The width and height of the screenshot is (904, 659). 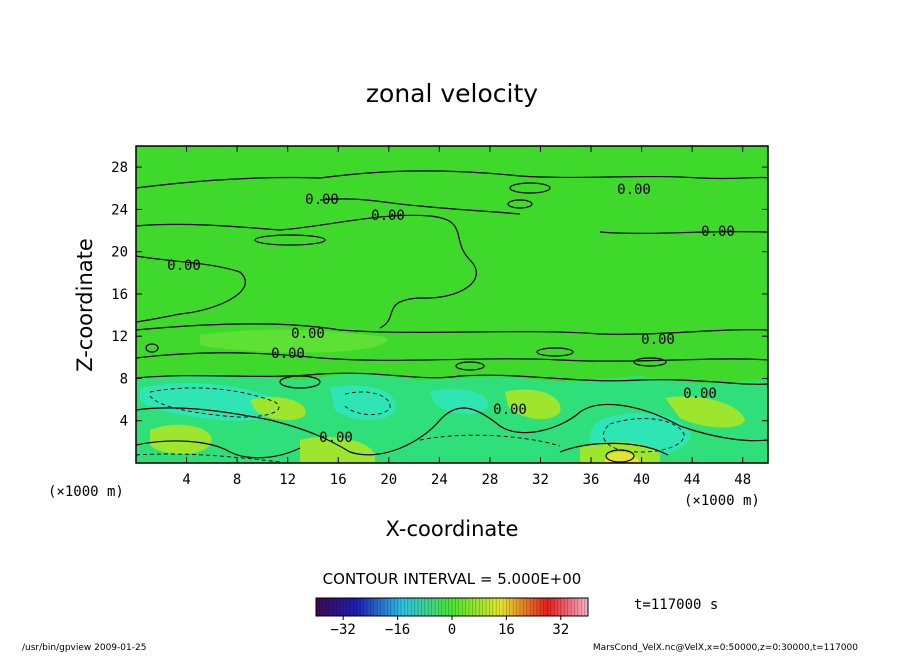 I want to click on x-tick-label: 48, so click(x=742, y=480).